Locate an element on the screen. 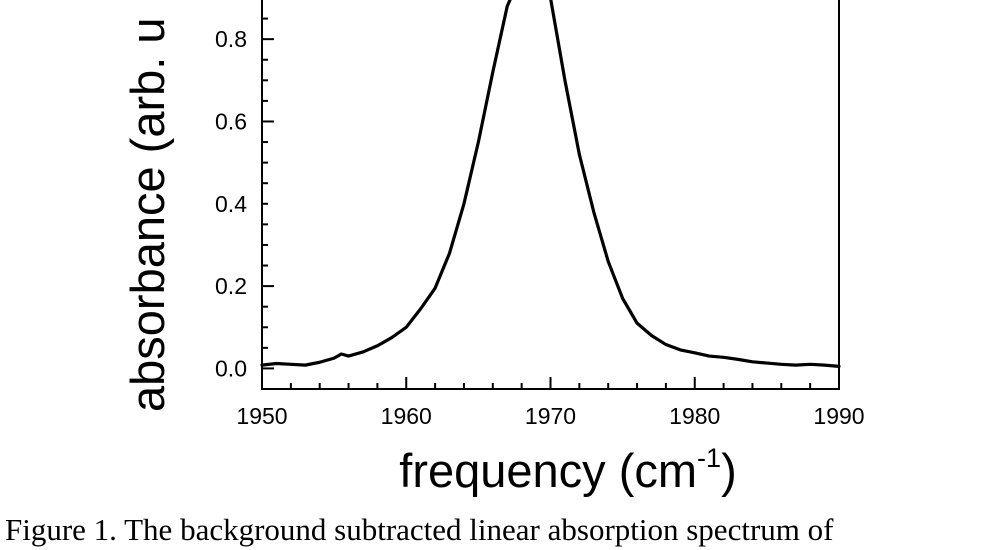 The height and width of the screenshot is (550, 1000). x-tick-label: 1960 is located at coordinates (406, 416).